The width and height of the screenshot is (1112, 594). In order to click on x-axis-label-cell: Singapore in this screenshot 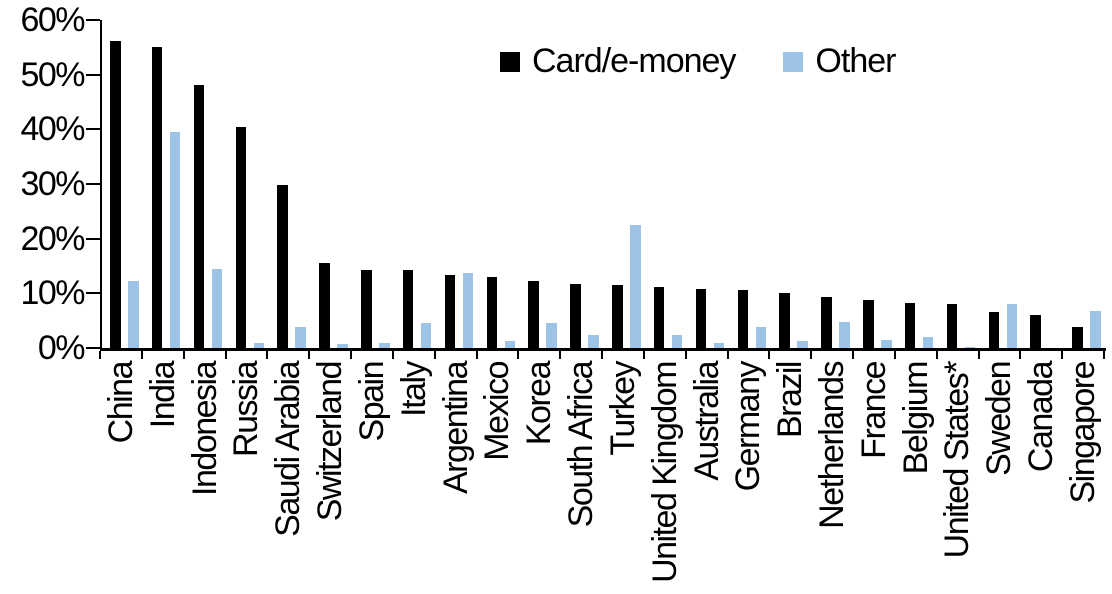, I will do `click(1083, 478)`.